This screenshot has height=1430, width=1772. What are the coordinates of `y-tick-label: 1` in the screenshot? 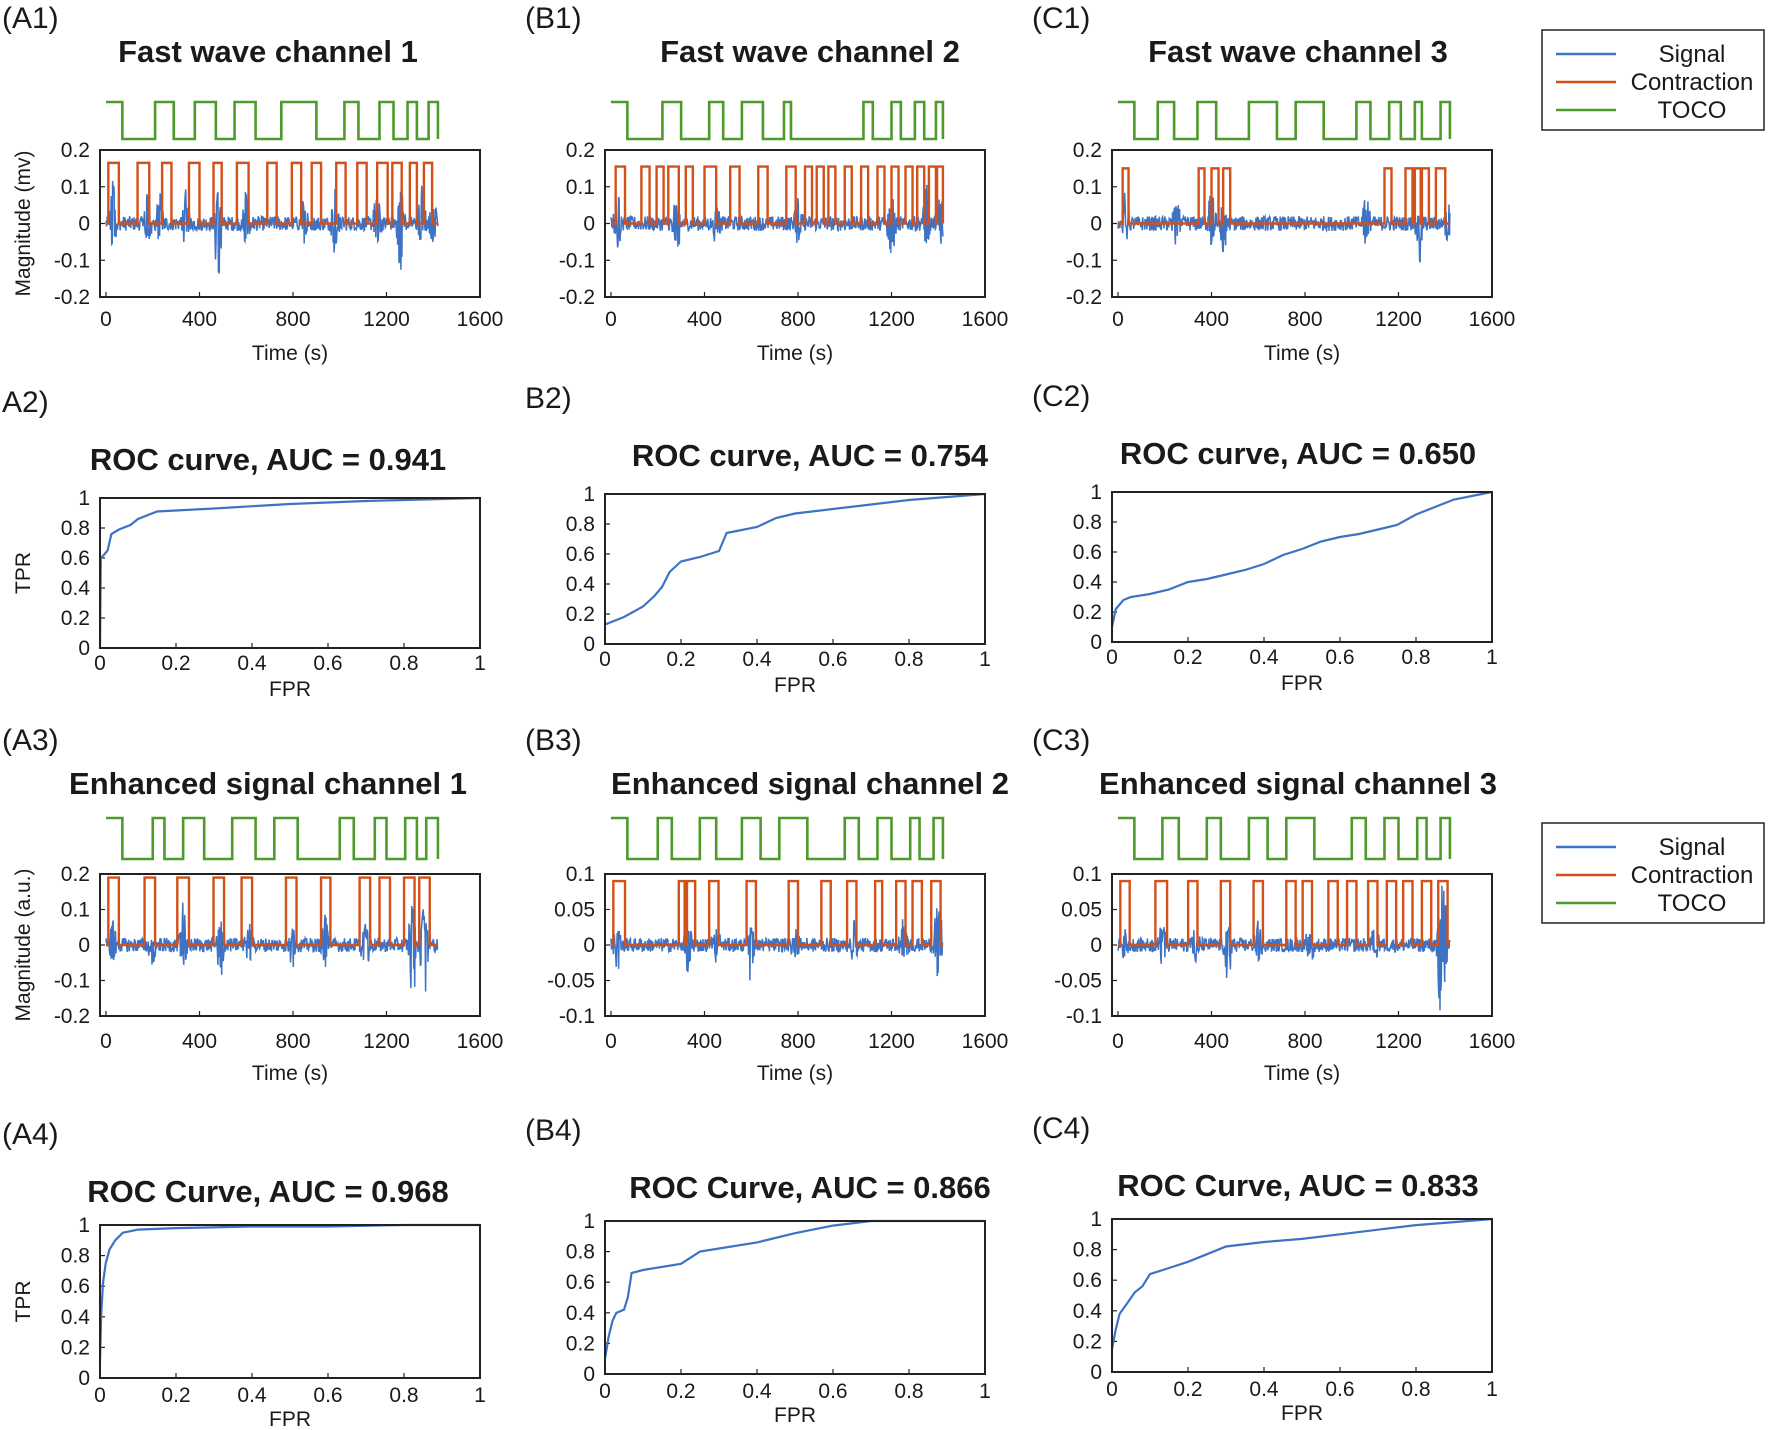 It's located at (589, 494).